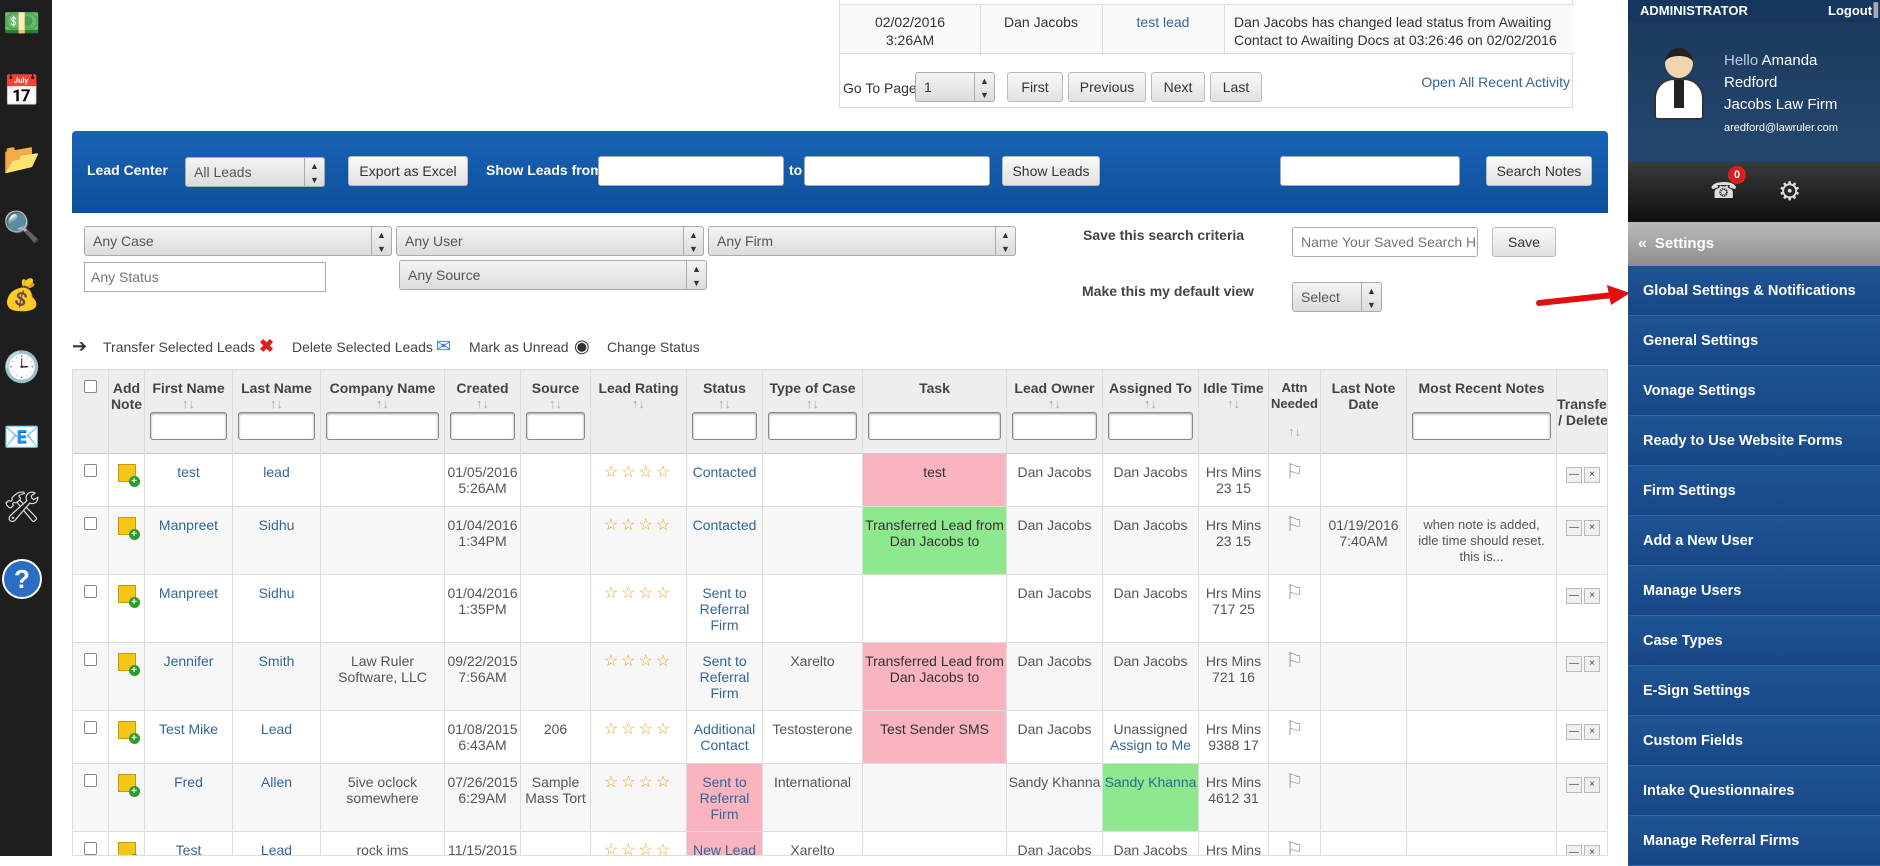  I want to click on last-name-filter, so click(276, 426).